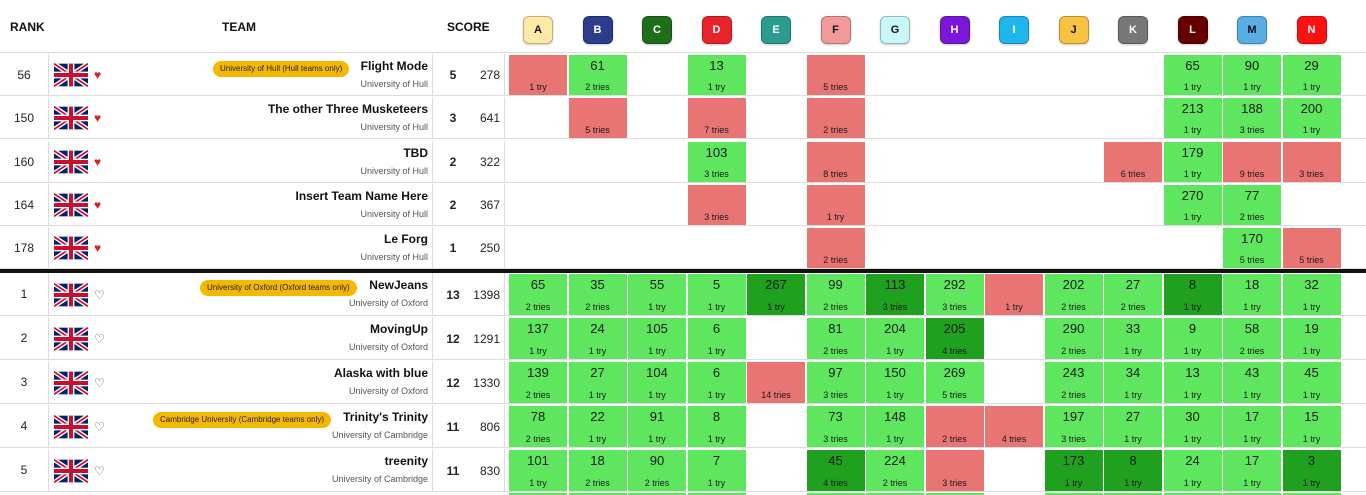 The width and height of the screenshot is (1366, 495). Describe the element at coordinates (538, 470) in the screenshot. I see `problem-cell-a: 101 1 try` at that location.